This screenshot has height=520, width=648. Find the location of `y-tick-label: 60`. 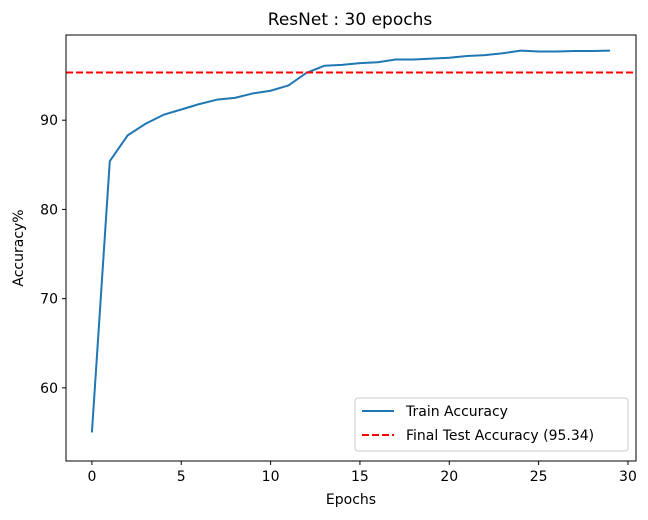

y-tick-label: 60 is located at coordinates (49, 389).